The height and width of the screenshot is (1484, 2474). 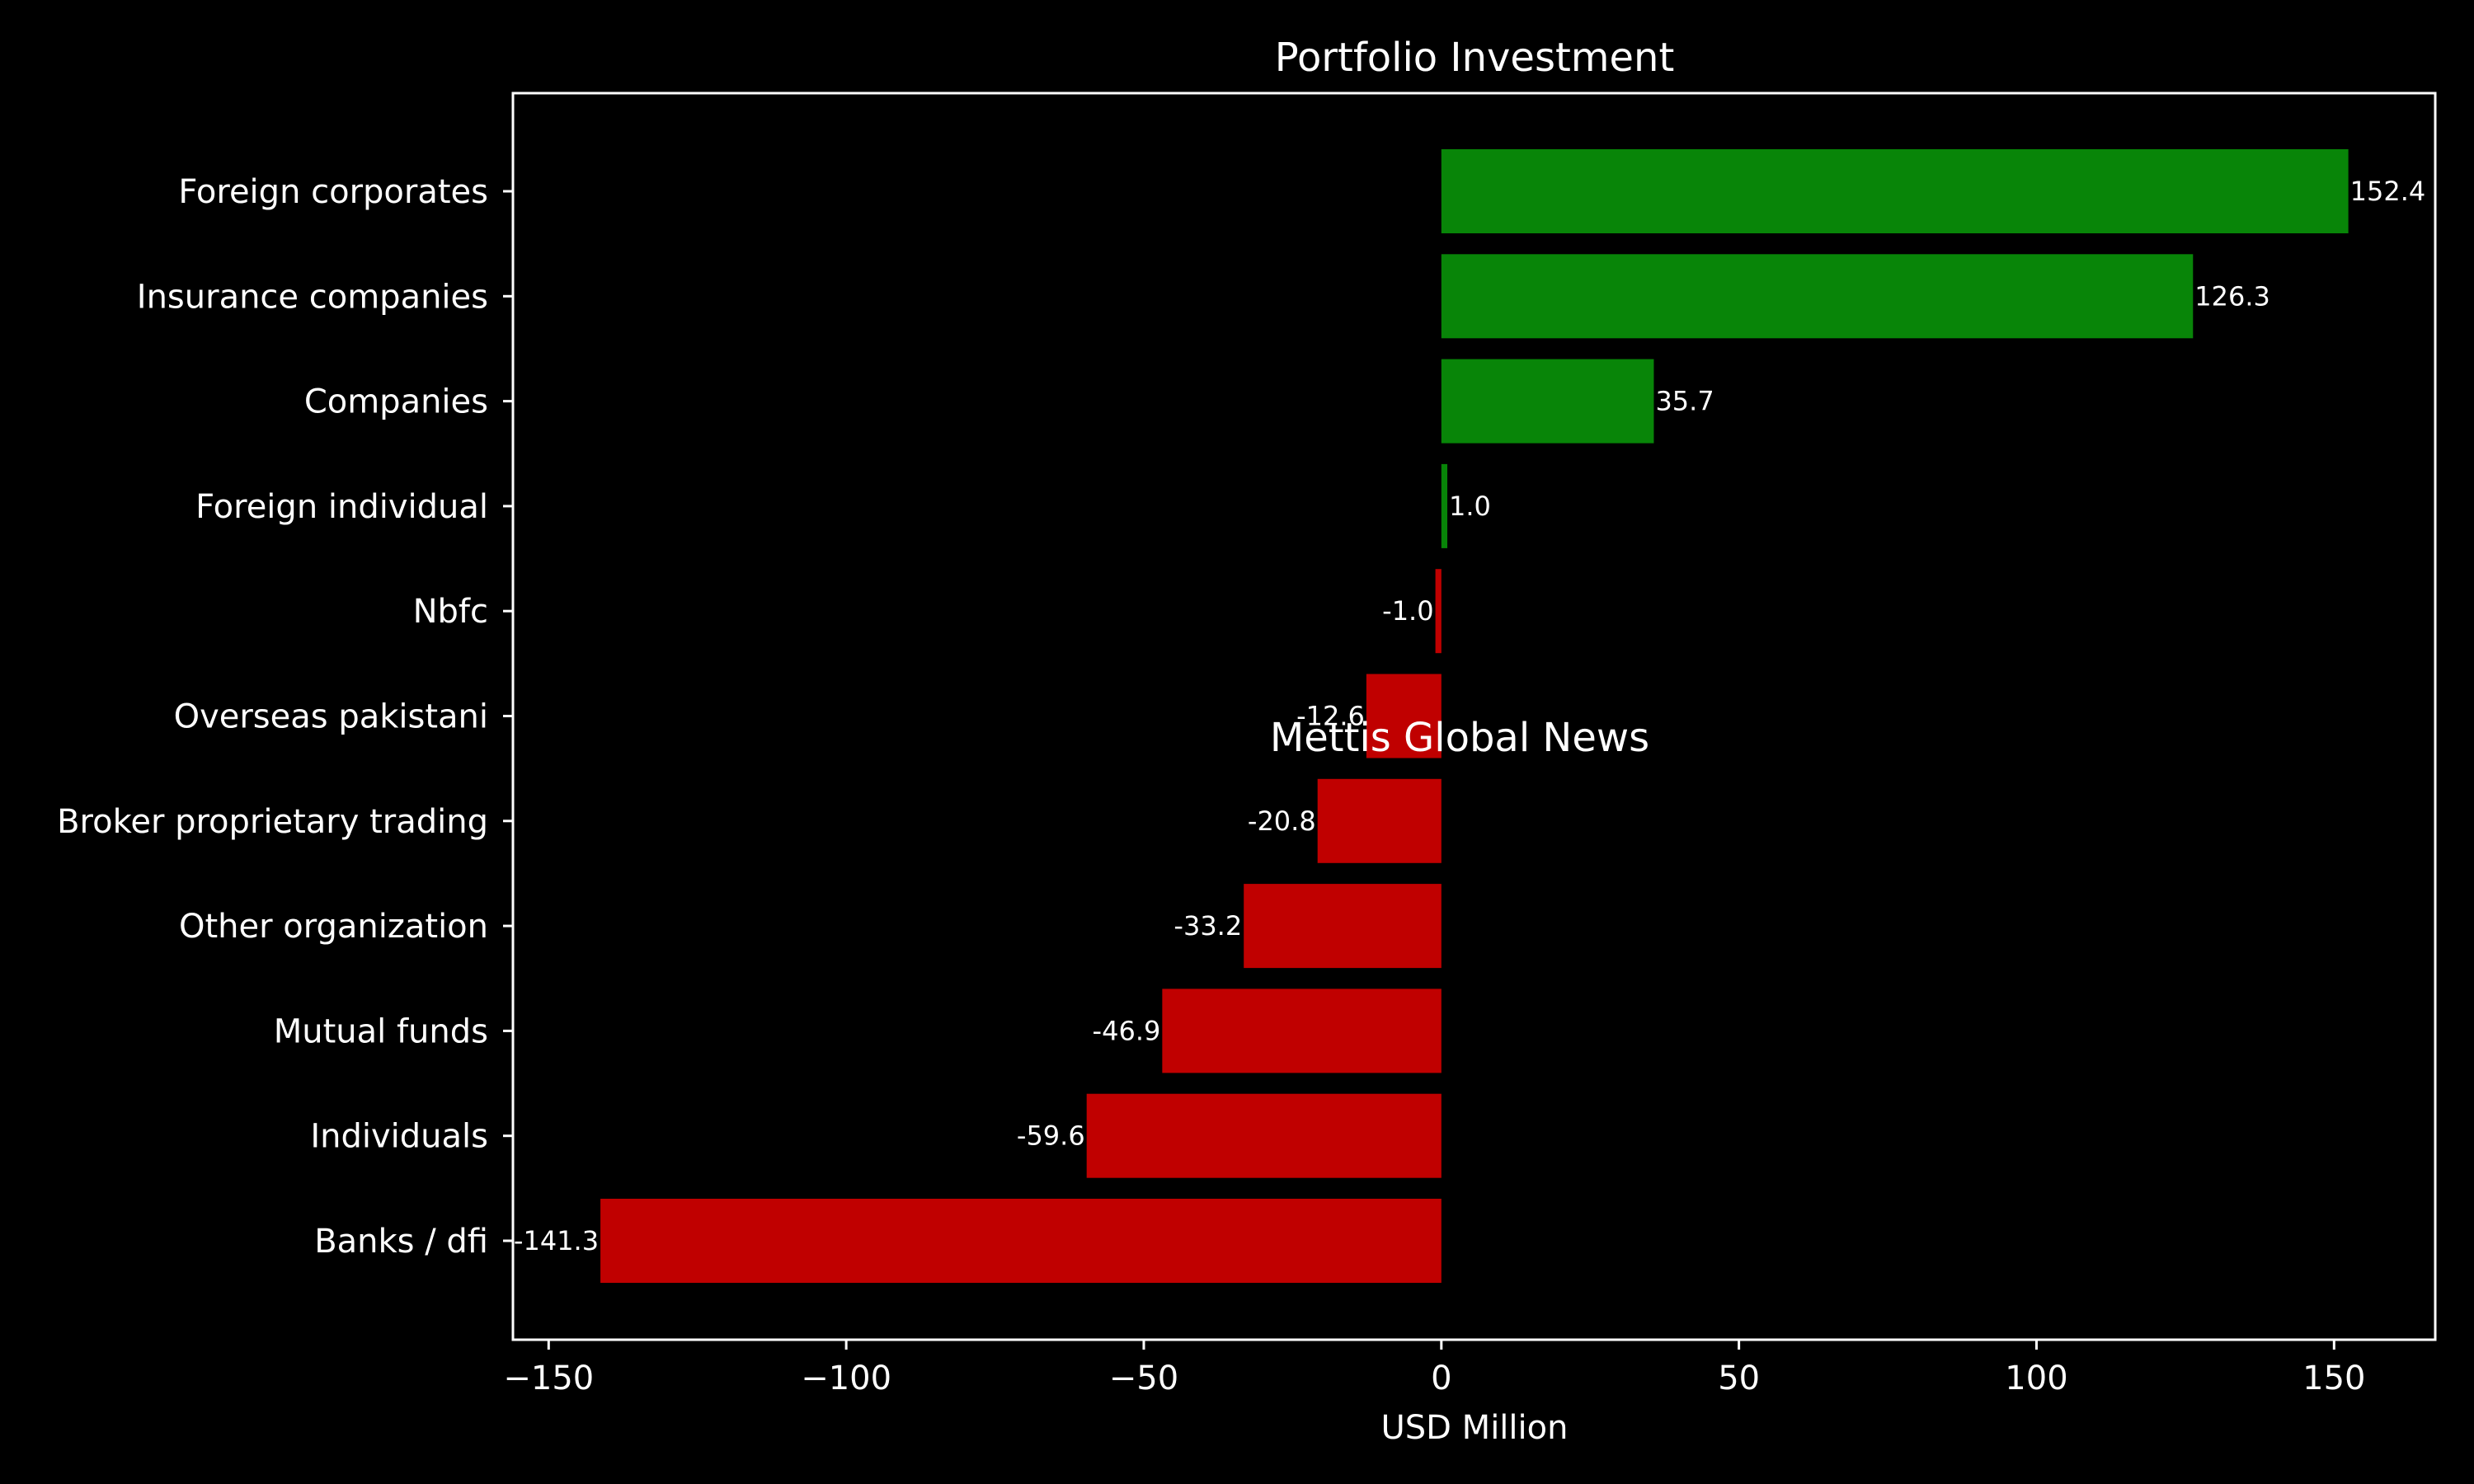 I want to click on data-label: -12.6, so click(x=1330, y=716).